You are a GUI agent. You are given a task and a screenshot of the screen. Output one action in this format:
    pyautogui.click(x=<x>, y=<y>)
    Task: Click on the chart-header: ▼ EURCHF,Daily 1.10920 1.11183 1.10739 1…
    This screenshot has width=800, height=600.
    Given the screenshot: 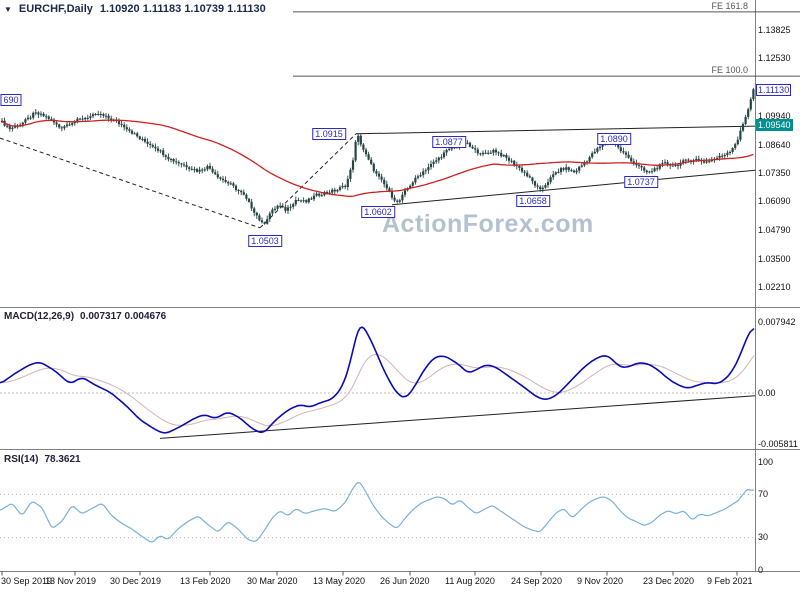 What is the action you would take?
    pyautogui.click(x=135, y=9)
    